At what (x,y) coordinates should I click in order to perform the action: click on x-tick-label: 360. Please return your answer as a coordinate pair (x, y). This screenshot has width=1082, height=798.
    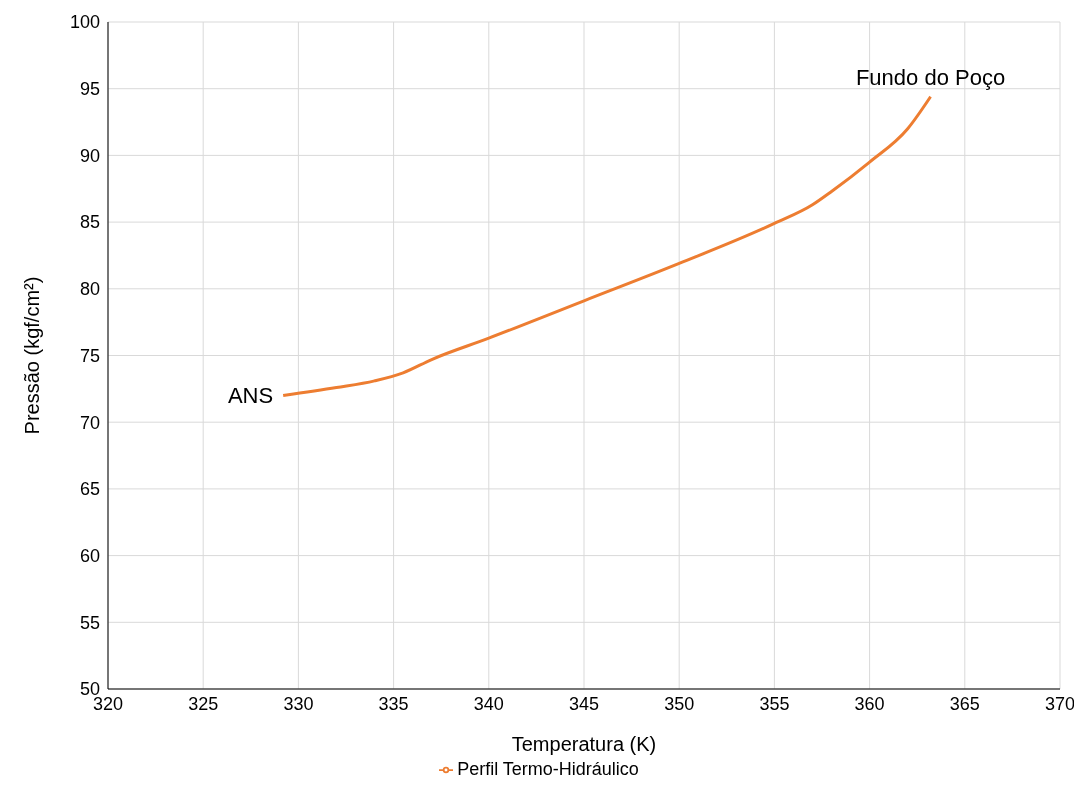
    Looking at the image, I should click on (869, 703).